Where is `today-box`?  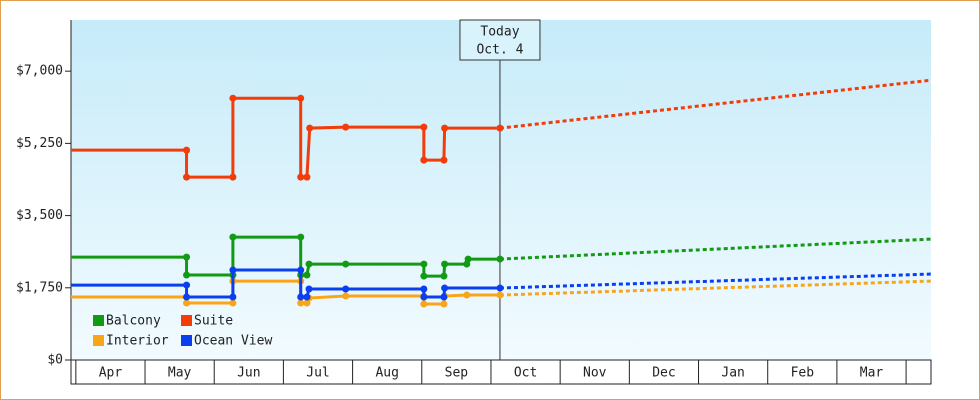
today-box is located at coordinates (500, 40).